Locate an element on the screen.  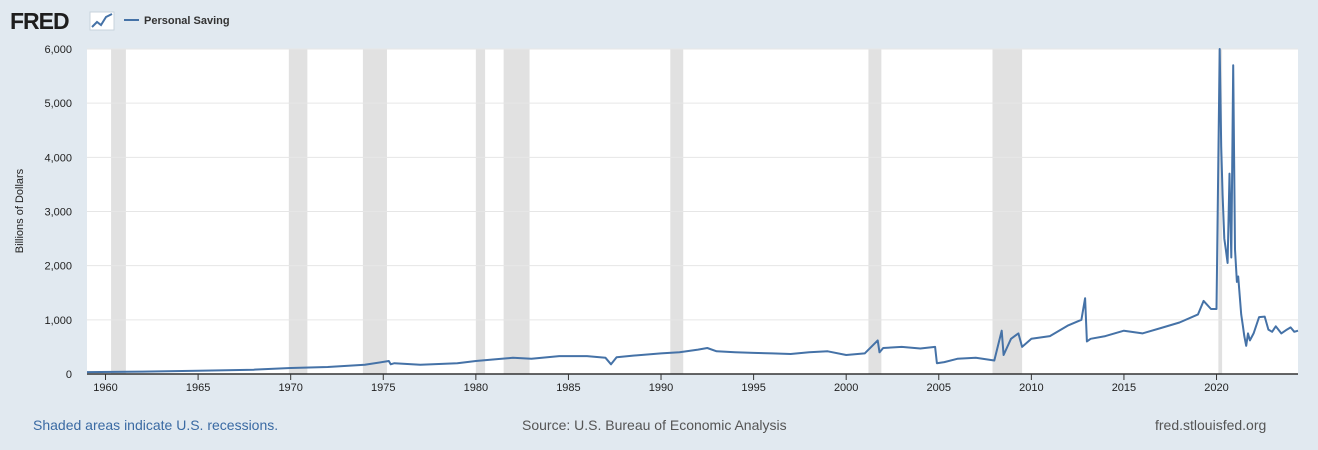
x-tick-label: 2015 is located at coordinates (1124, 388).